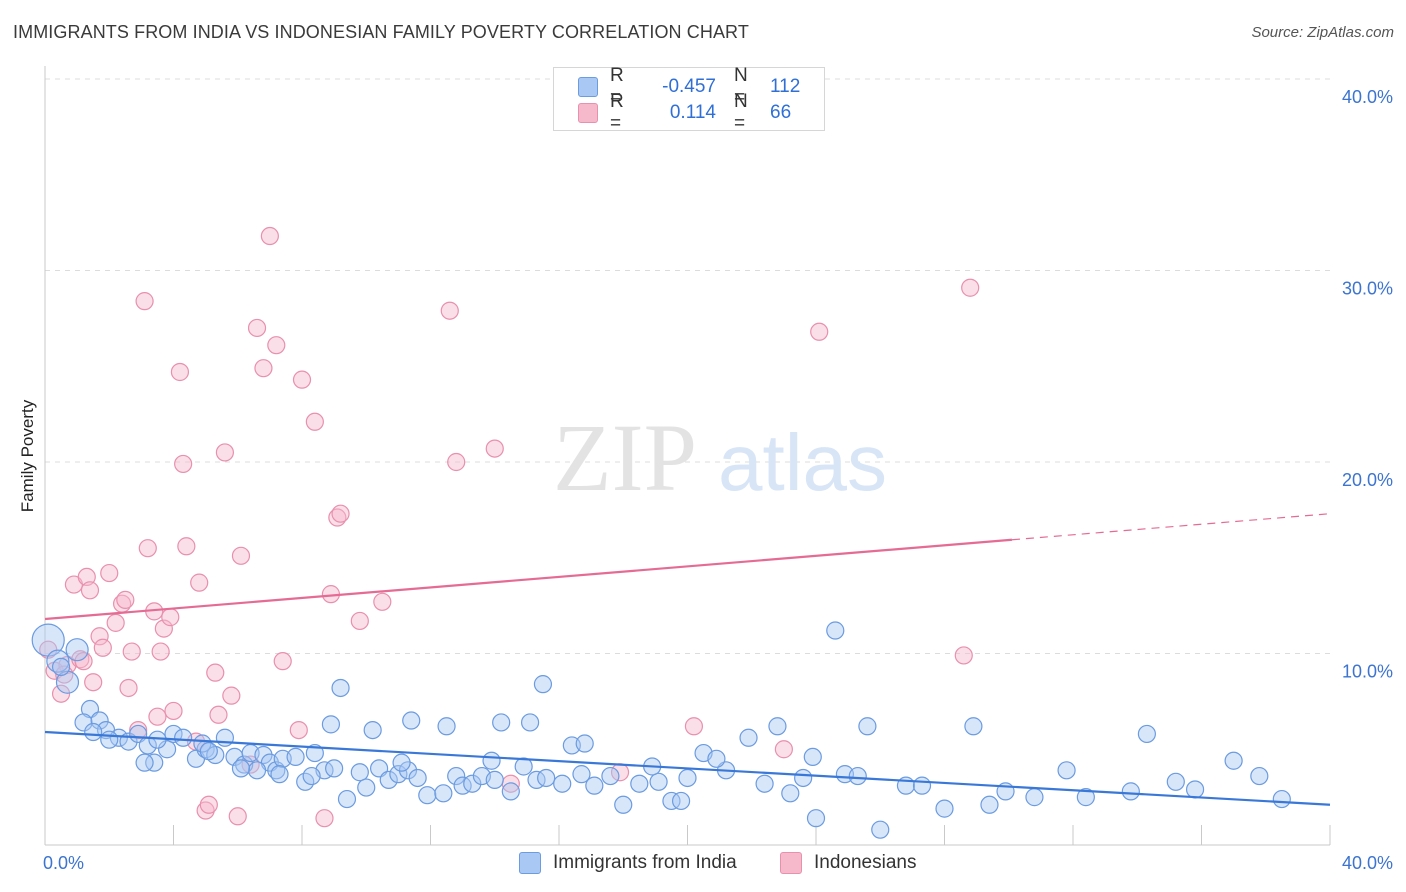 The width and height of the screenshot is (1406, 892). I want to click on trend-line-india, so click(687, 768).